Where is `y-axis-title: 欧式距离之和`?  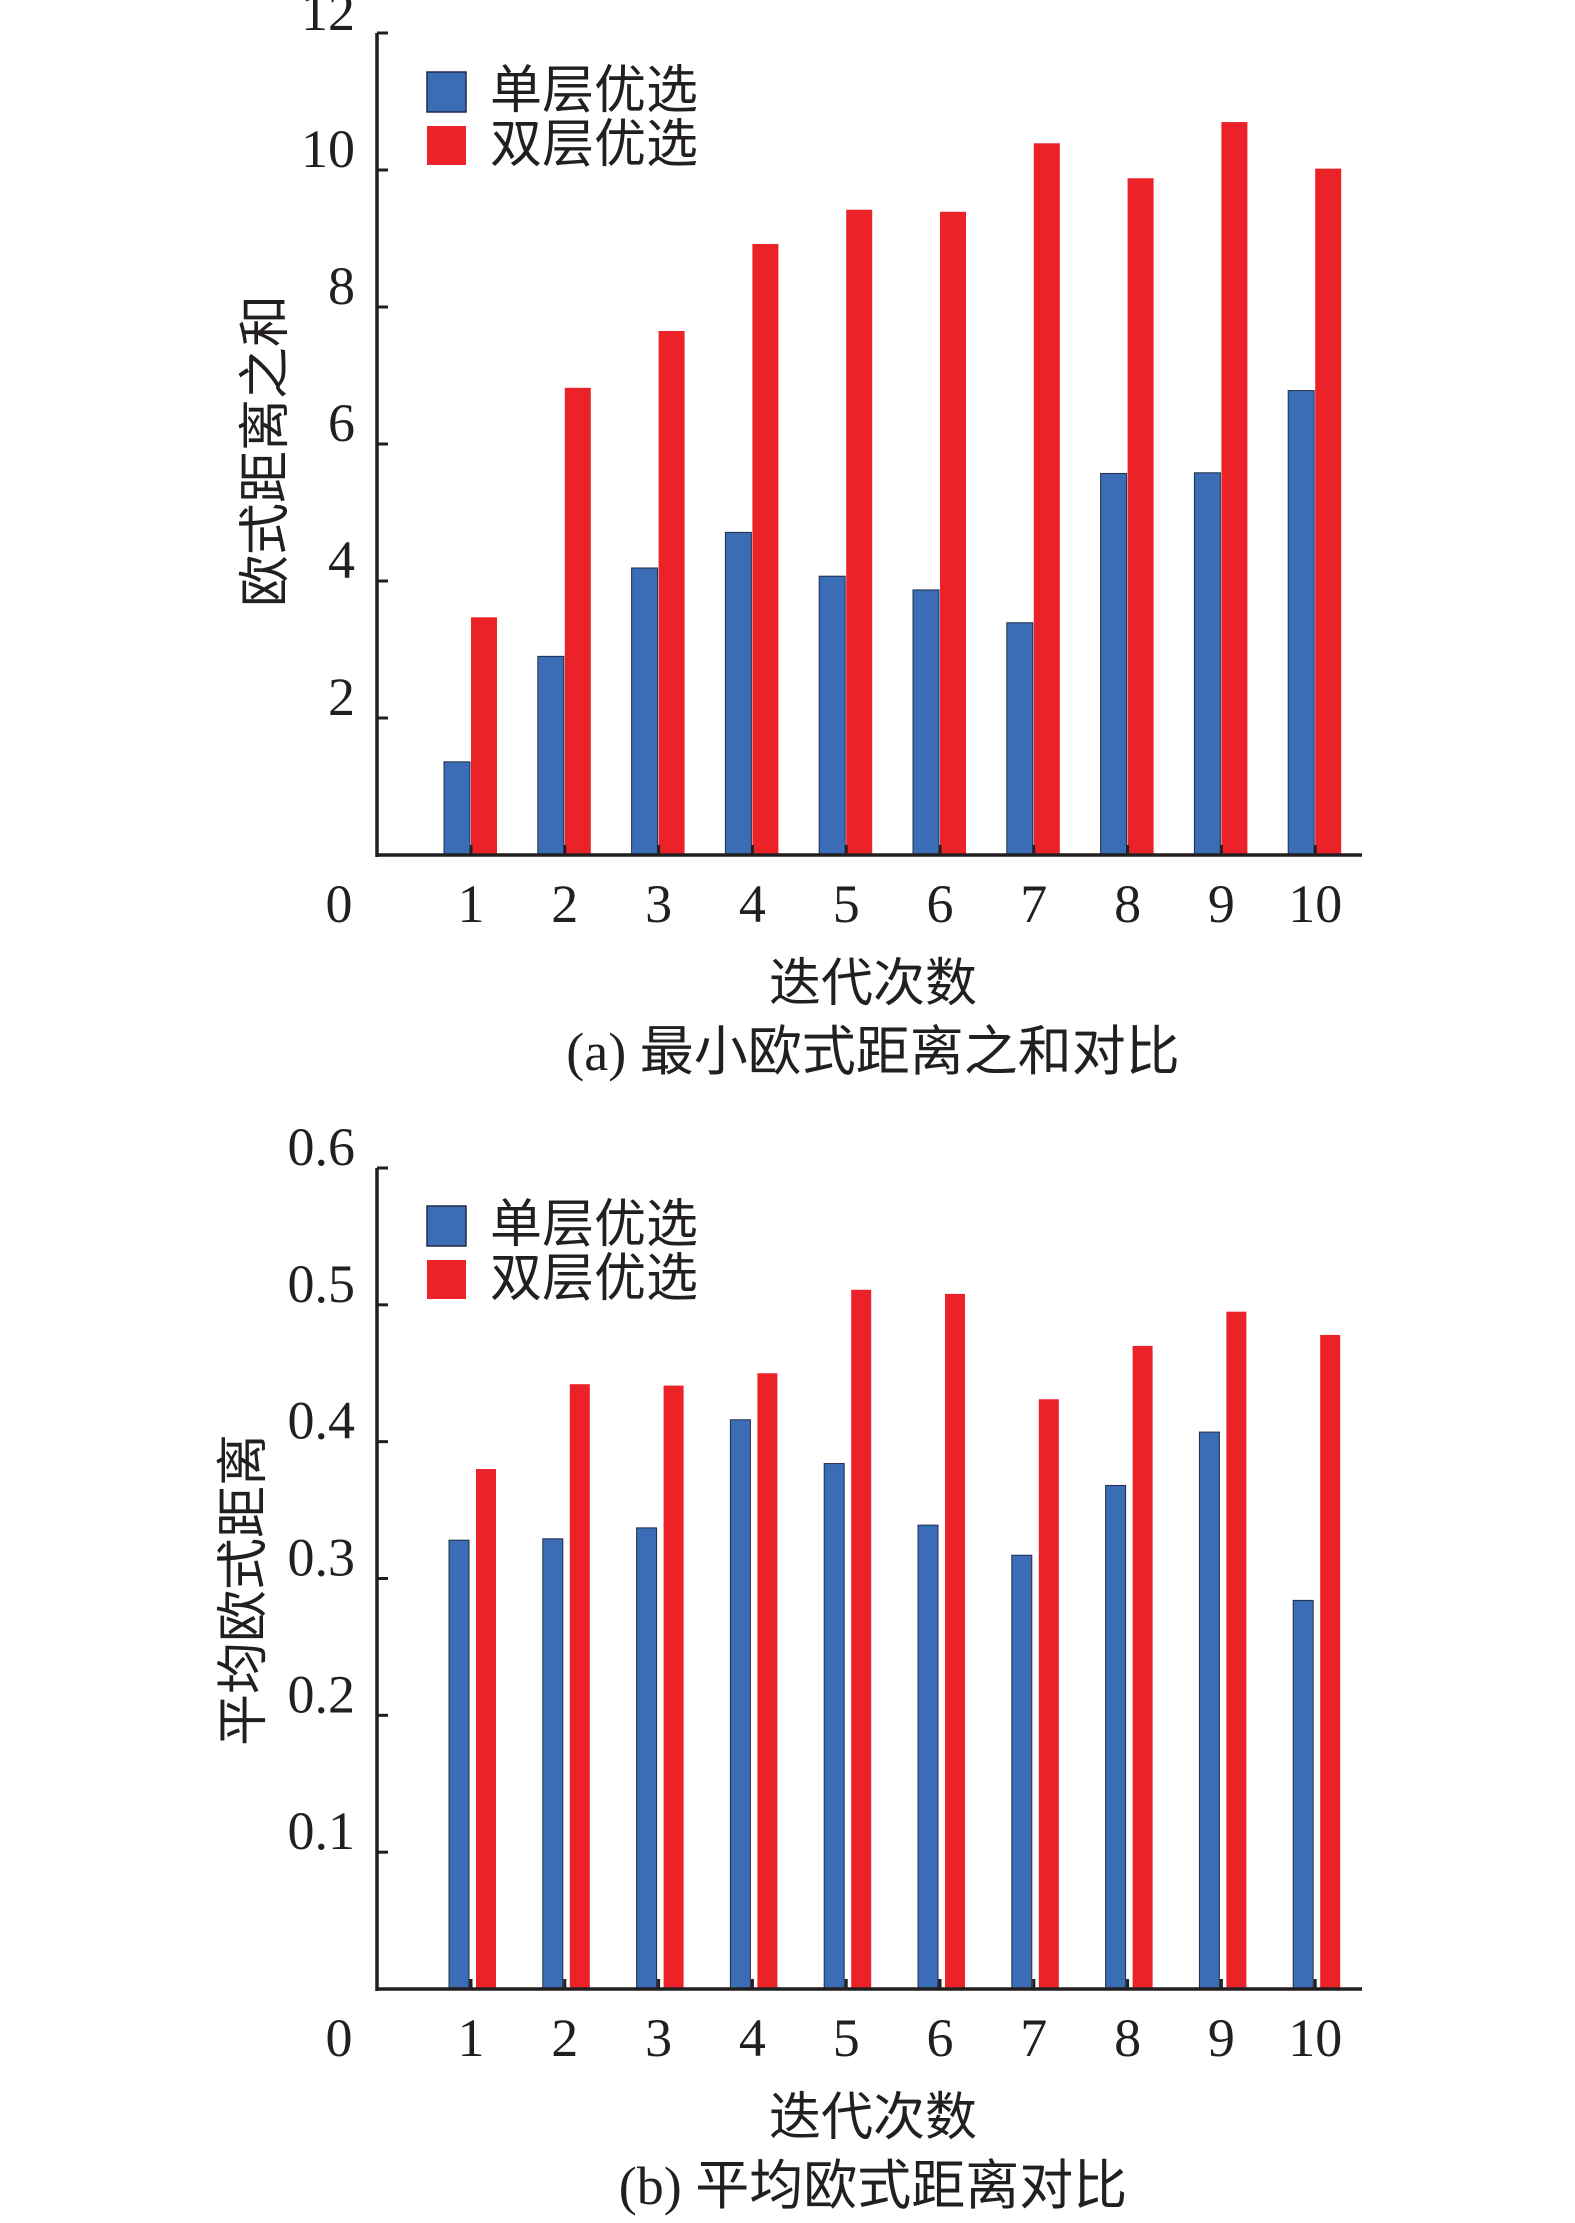
y-axis-title: 欧式距离之和 is located at coordinates (266, 451).